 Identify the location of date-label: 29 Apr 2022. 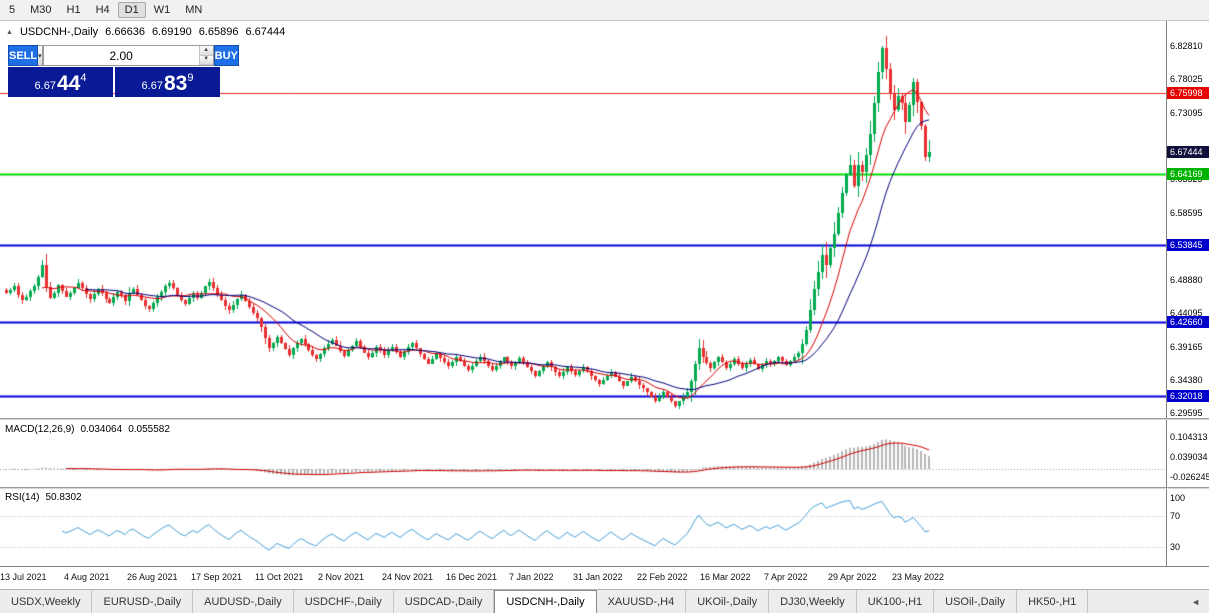
(852, 577).